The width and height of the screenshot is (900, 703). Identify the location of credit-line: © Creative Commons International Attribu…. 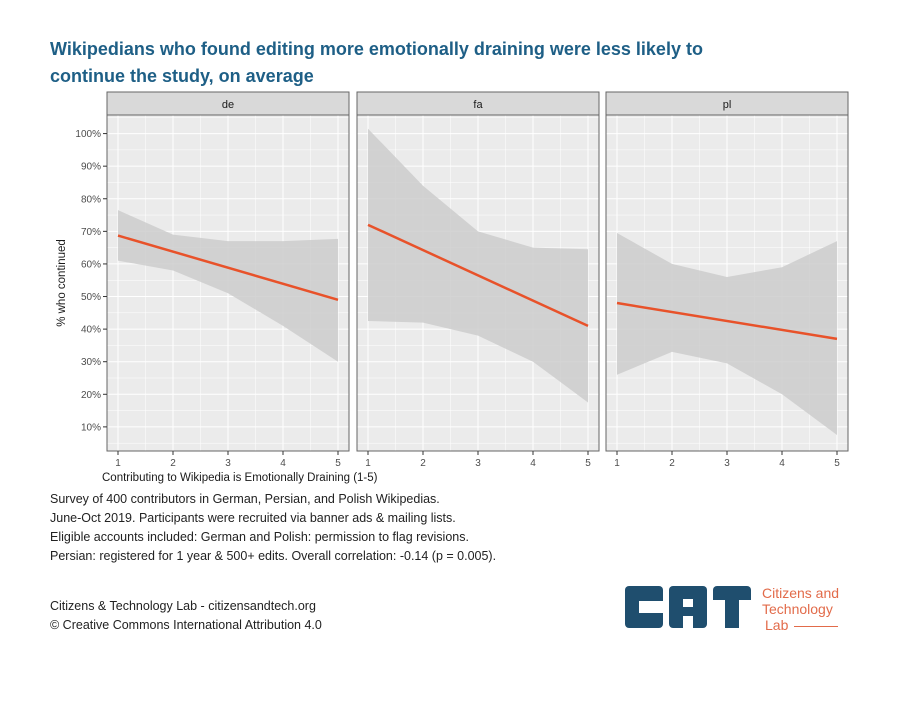
(186, 625).